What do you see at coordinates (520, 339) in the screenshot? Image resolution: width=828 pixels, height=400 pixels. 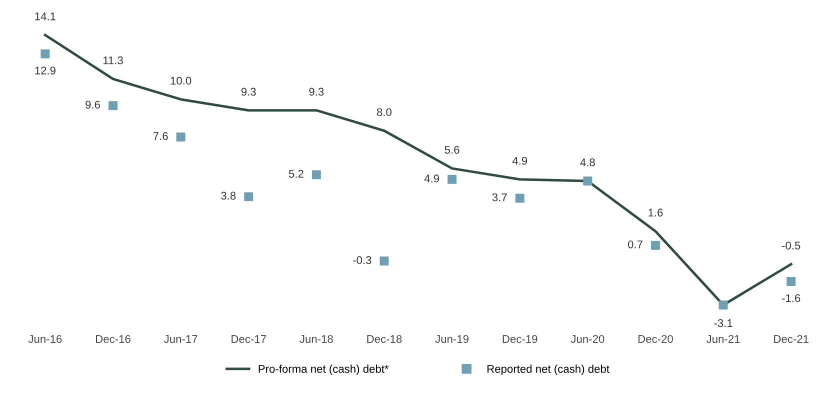 I see `x-tick-label: Dec-19` at bounding box center [520, 339].